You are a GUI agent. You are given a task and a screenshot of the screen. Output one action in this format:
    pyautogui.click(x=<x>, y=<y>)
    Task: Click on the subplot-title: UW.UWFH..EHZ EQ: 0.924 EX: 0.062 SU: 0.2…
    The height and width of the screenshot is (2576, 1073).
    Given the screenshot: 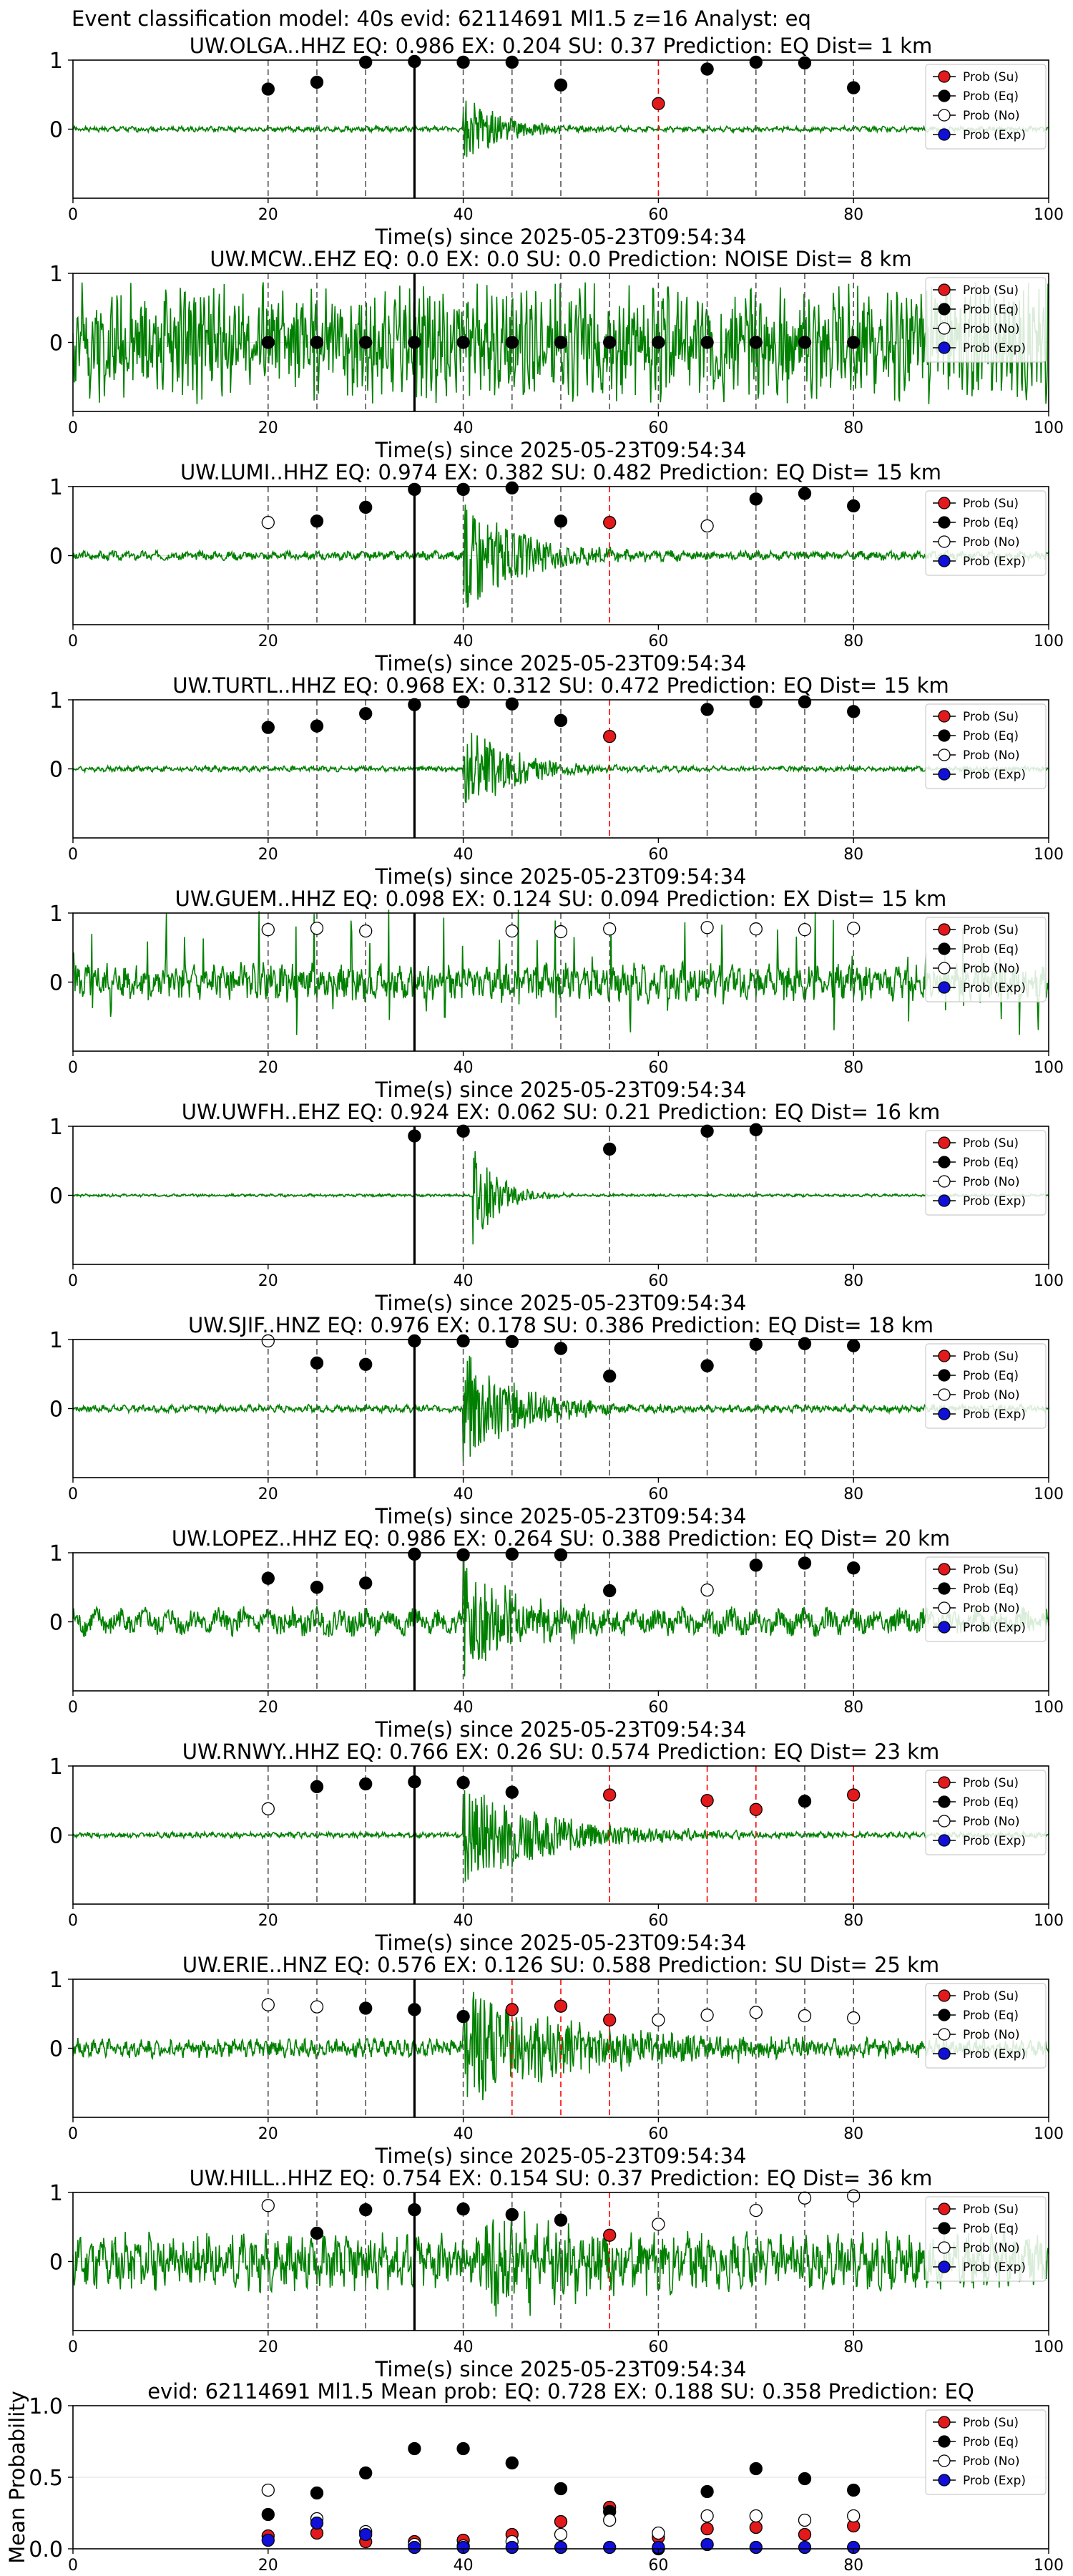 What is the action you would take?
    pyautogui.click(x=561, y=1112)
    